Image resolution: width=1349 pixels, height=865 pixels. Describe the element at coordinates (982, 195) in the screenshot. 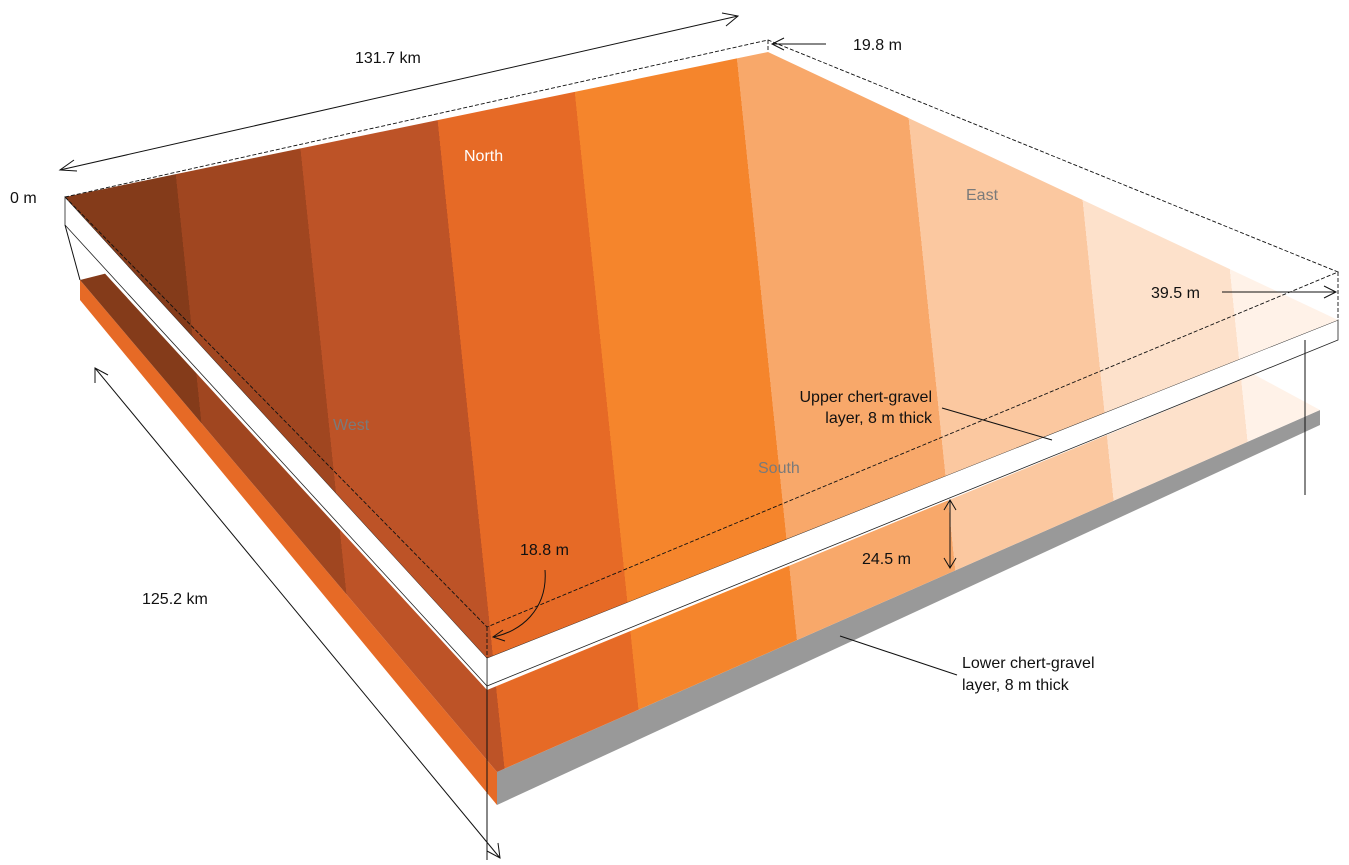

I see `east-label: East` at that location.